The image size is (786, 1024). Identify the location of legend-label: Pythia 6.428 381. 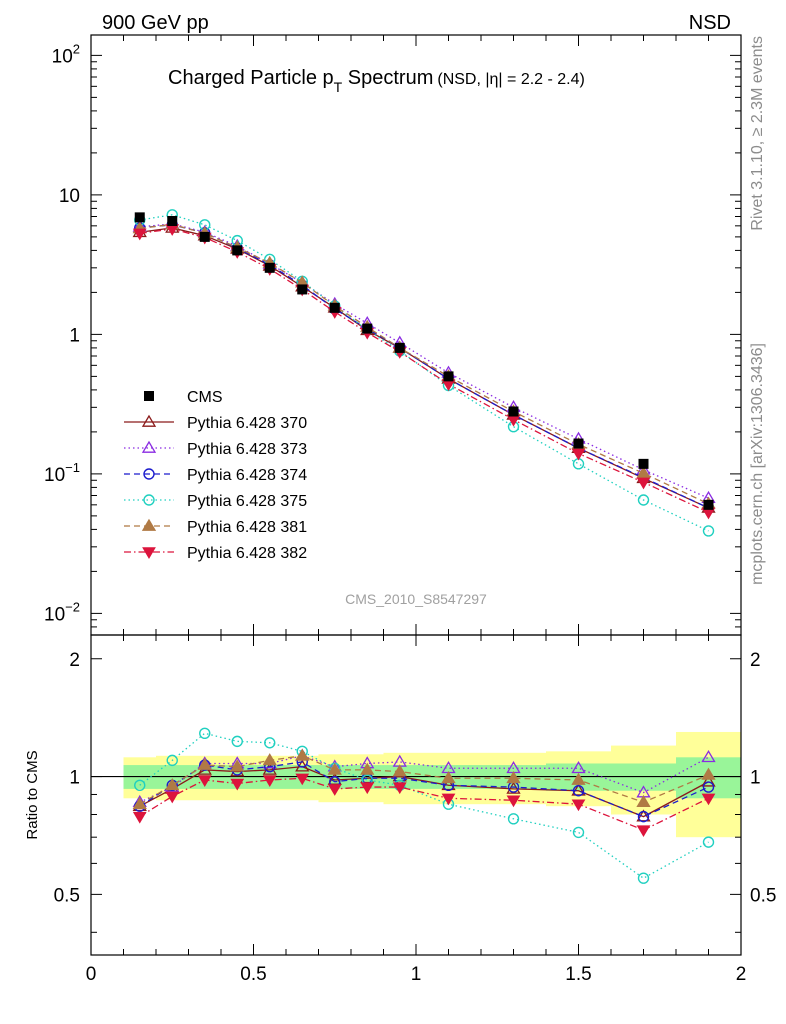
(247, 527).